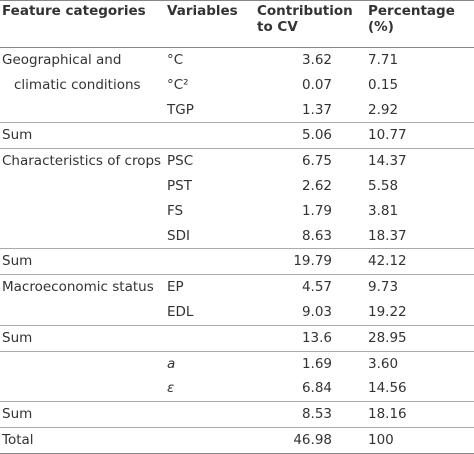 The image size is (474, 454). Describe the element at coordinates (383, 60) in the screenshot. I see `percentage-cell: 7.71` at that location.